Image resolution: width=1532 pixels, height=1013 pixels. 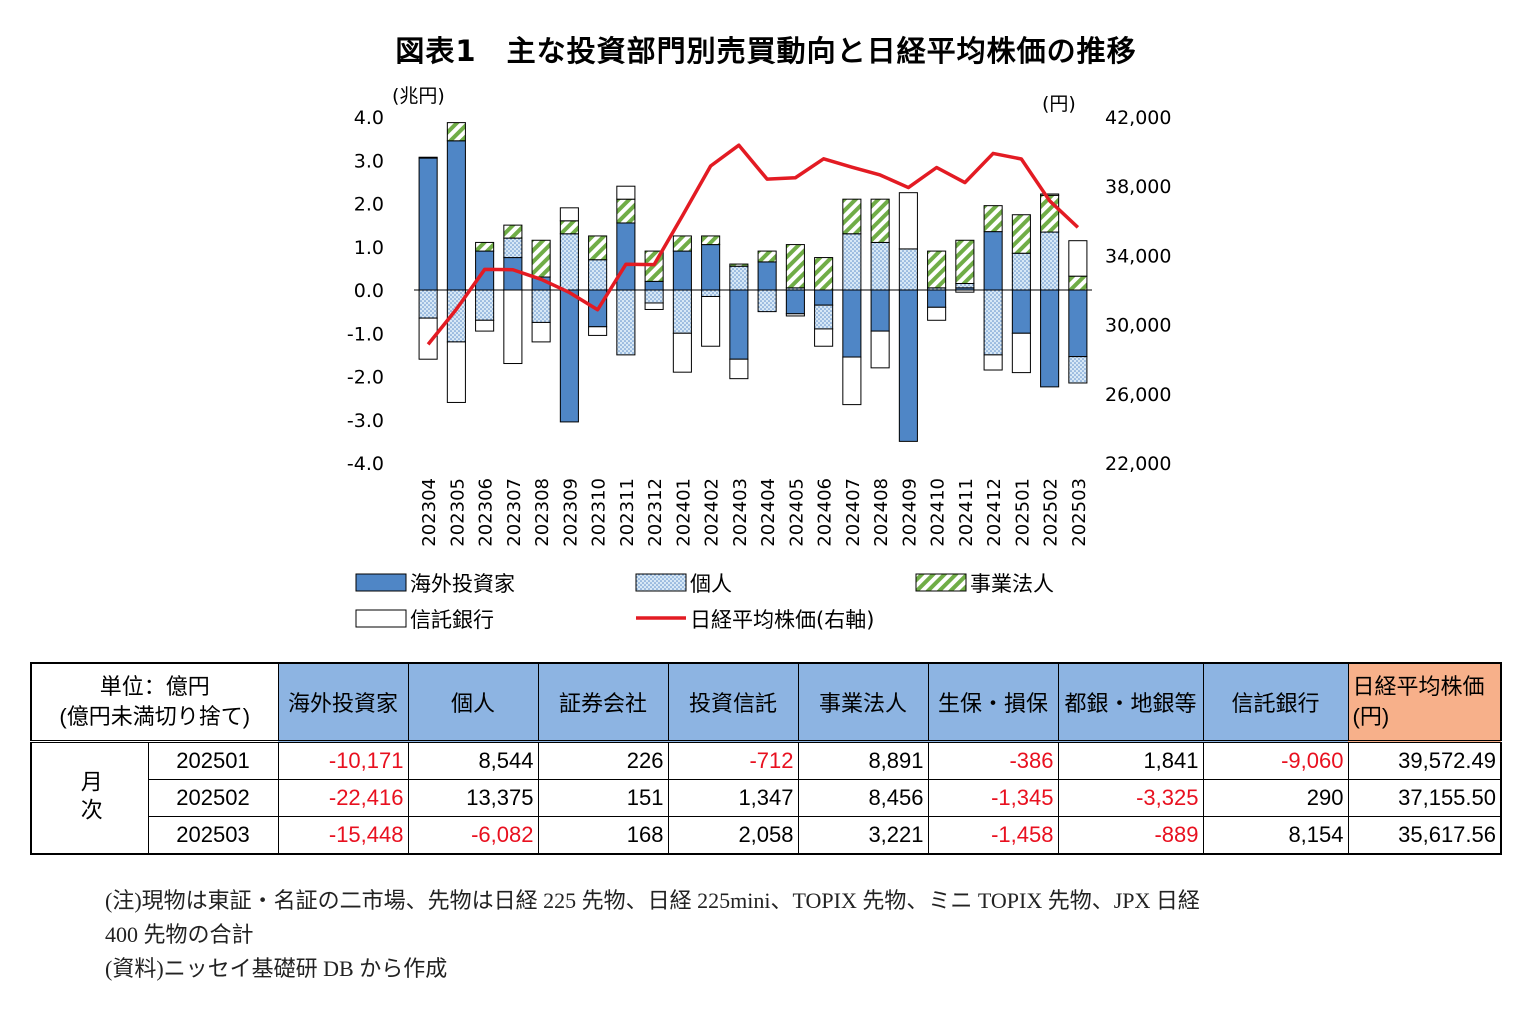 What do you see at coordinates (365, 464) in the screenshot?
I see `y-left-tick-label: -4.0` at bounding box center [365, 464].